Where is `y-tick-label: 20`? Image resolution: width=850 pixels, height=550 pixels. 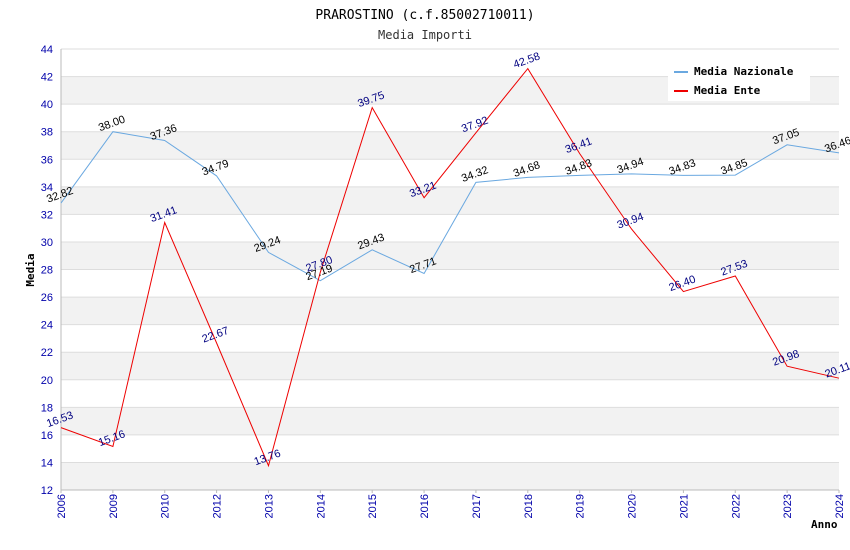
y-tick-label: 20 is located at coordinates (47, 381).